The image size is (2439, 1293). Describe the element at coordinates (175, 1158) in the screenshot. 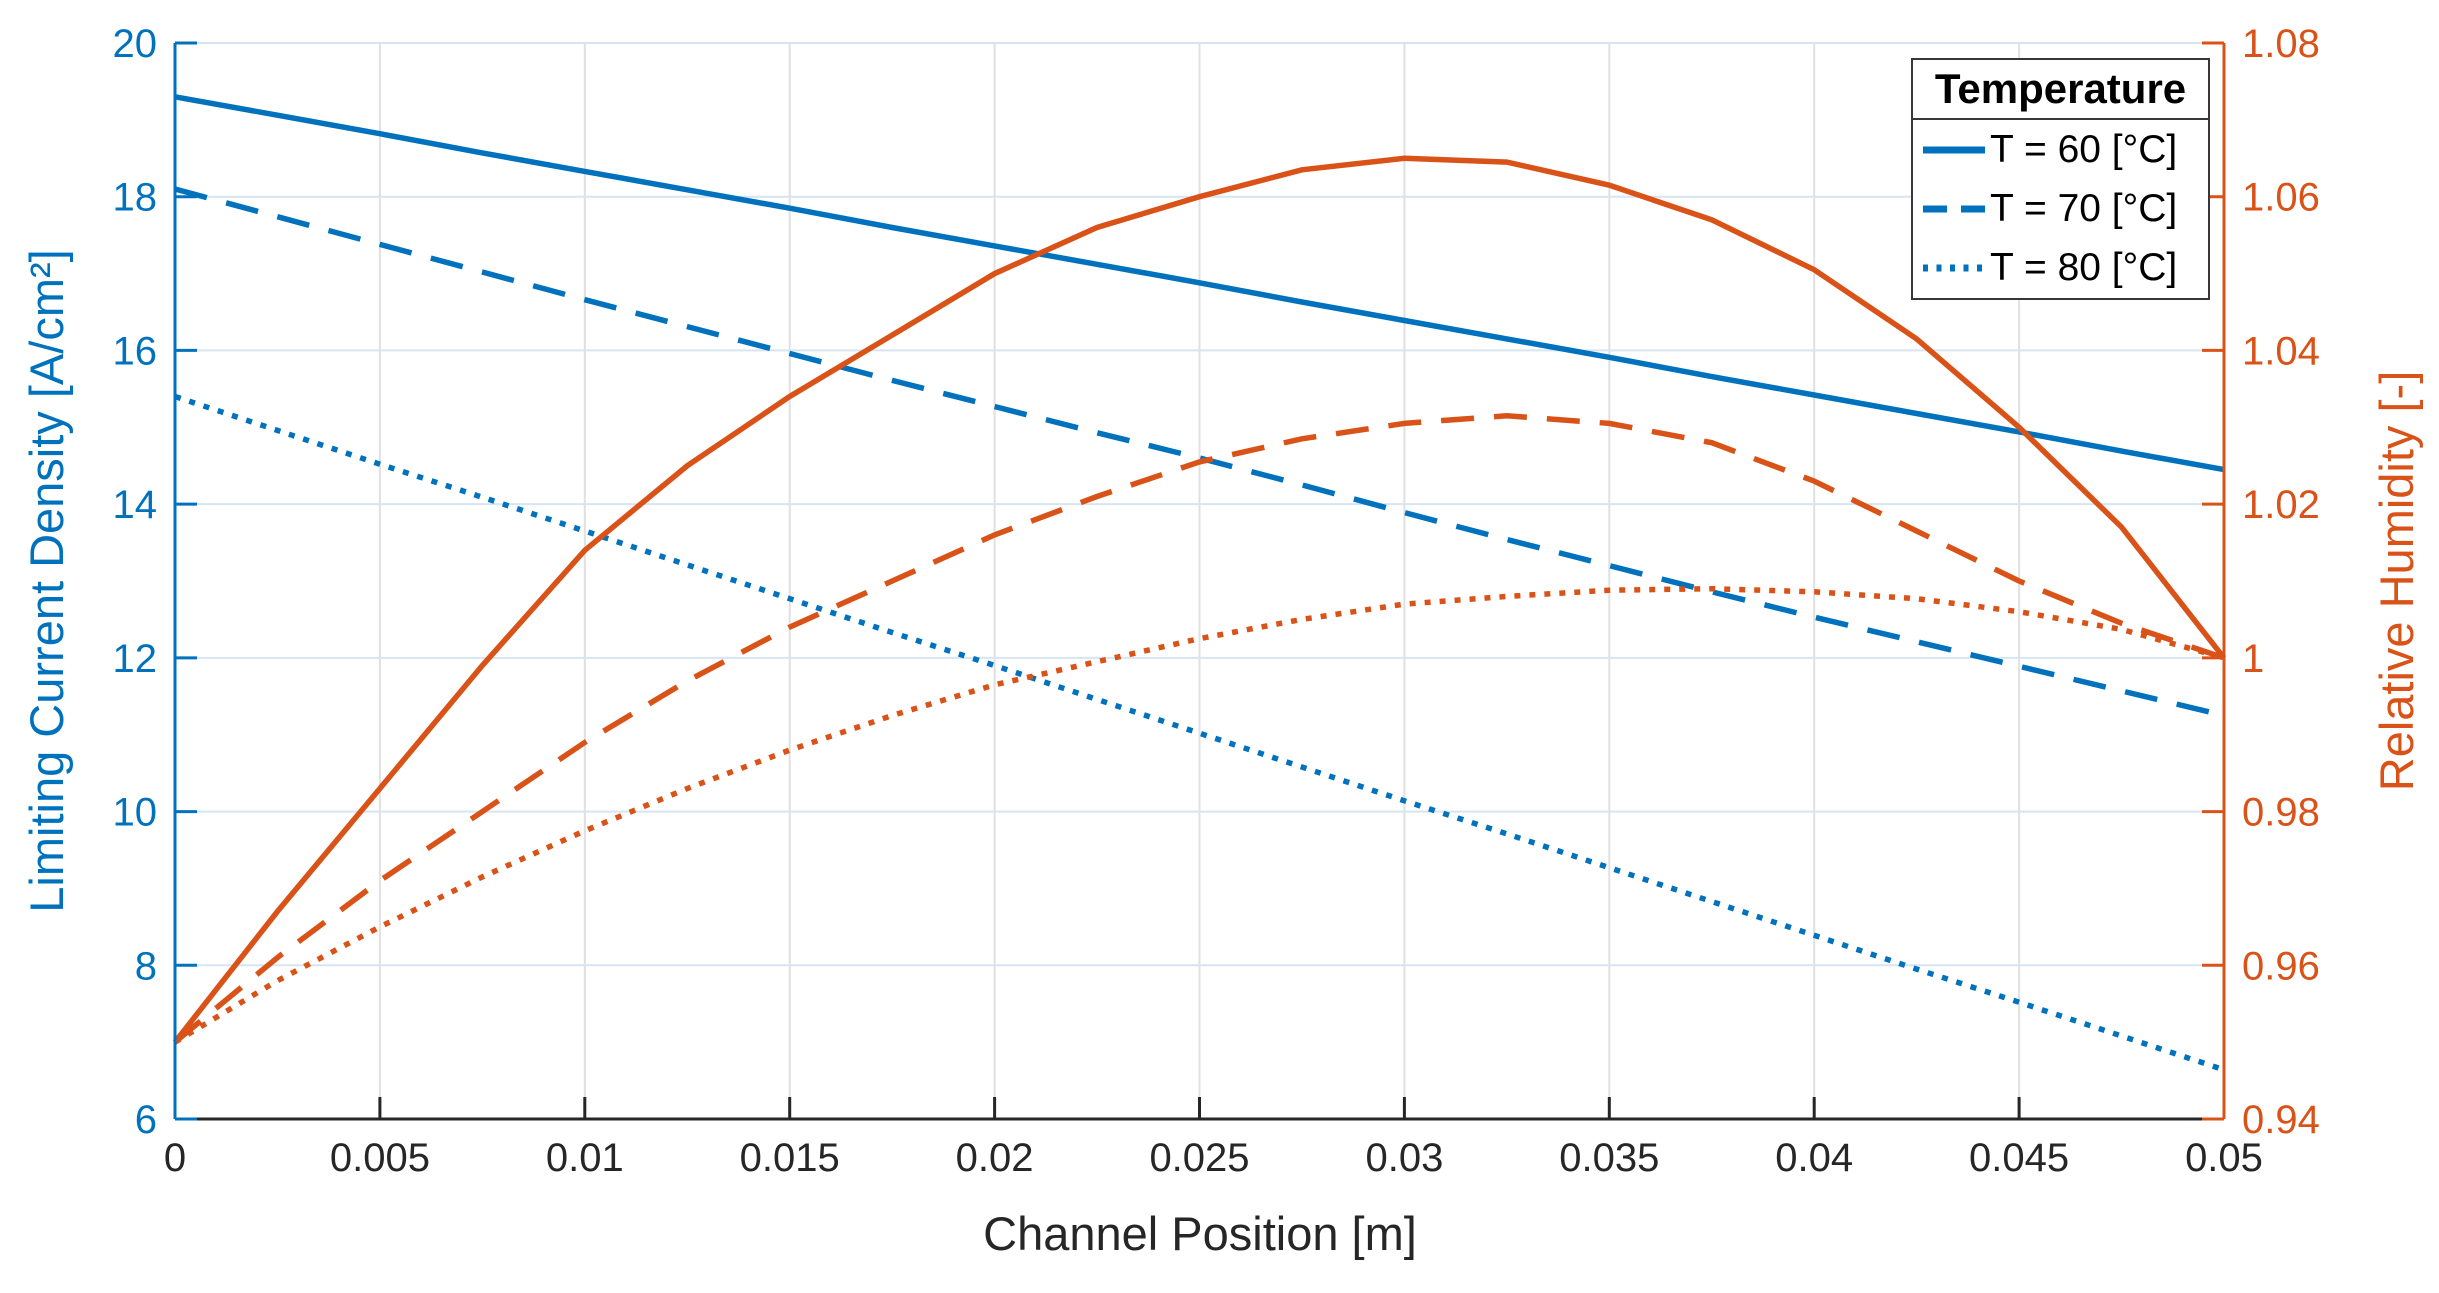

I see `x-tick-label: 0` at that location.